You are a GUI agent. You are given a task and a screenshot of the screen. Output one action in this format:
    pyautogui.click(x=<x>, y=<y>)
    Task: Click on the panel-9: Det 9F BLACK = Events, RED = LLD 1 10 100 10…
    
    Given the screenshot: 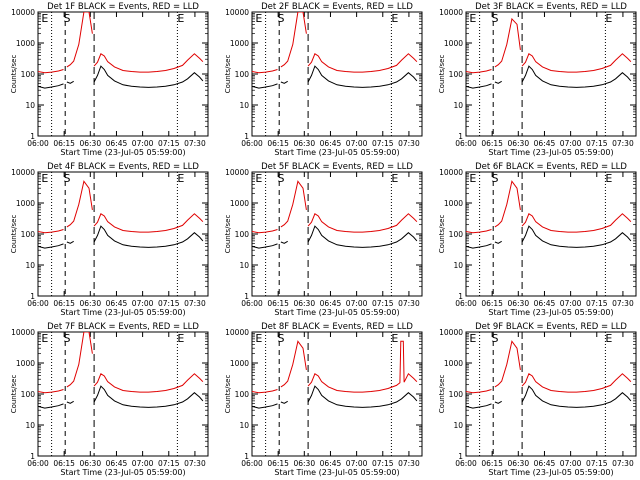 What is the action you would take?
    pyautogui.click(x=537, y=399)
    